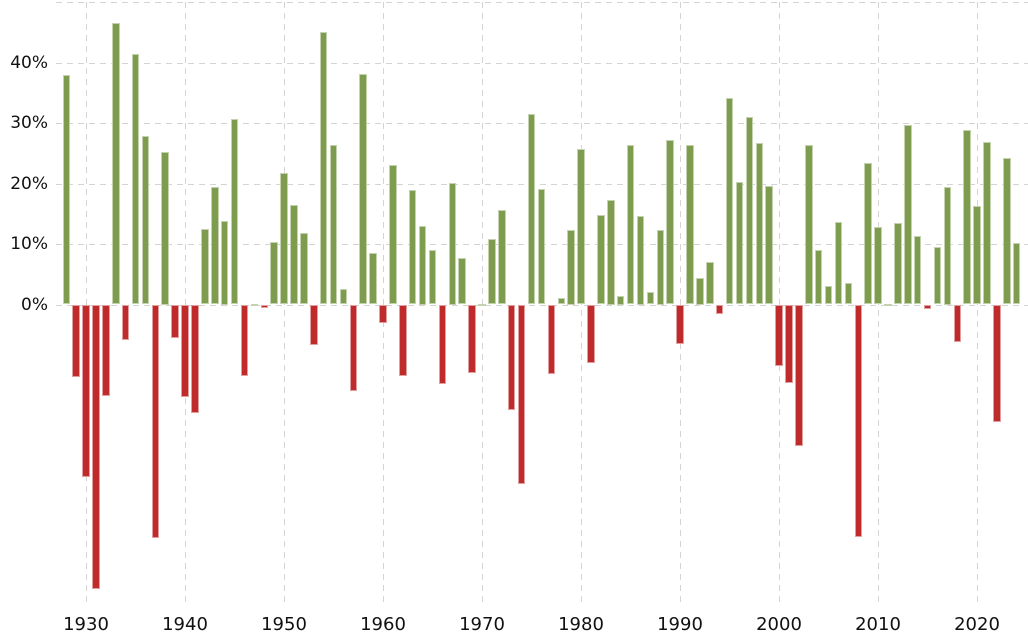 The width and height of the screenshot is (1028, 642). Describe the element at coordinates (640, 260) in the screenshot. I see `bar-1986` at that location.